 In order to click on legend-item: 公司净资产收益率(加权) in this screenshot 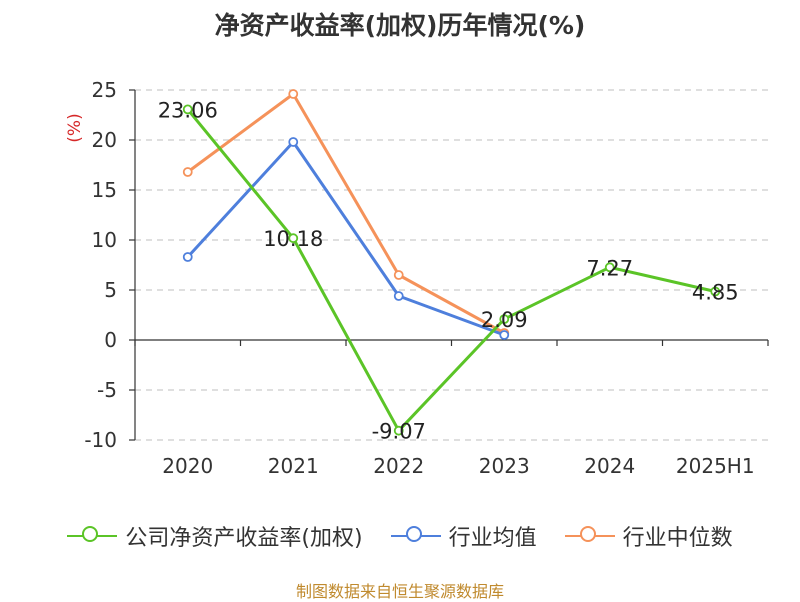, I will do `click(215, 536)`.